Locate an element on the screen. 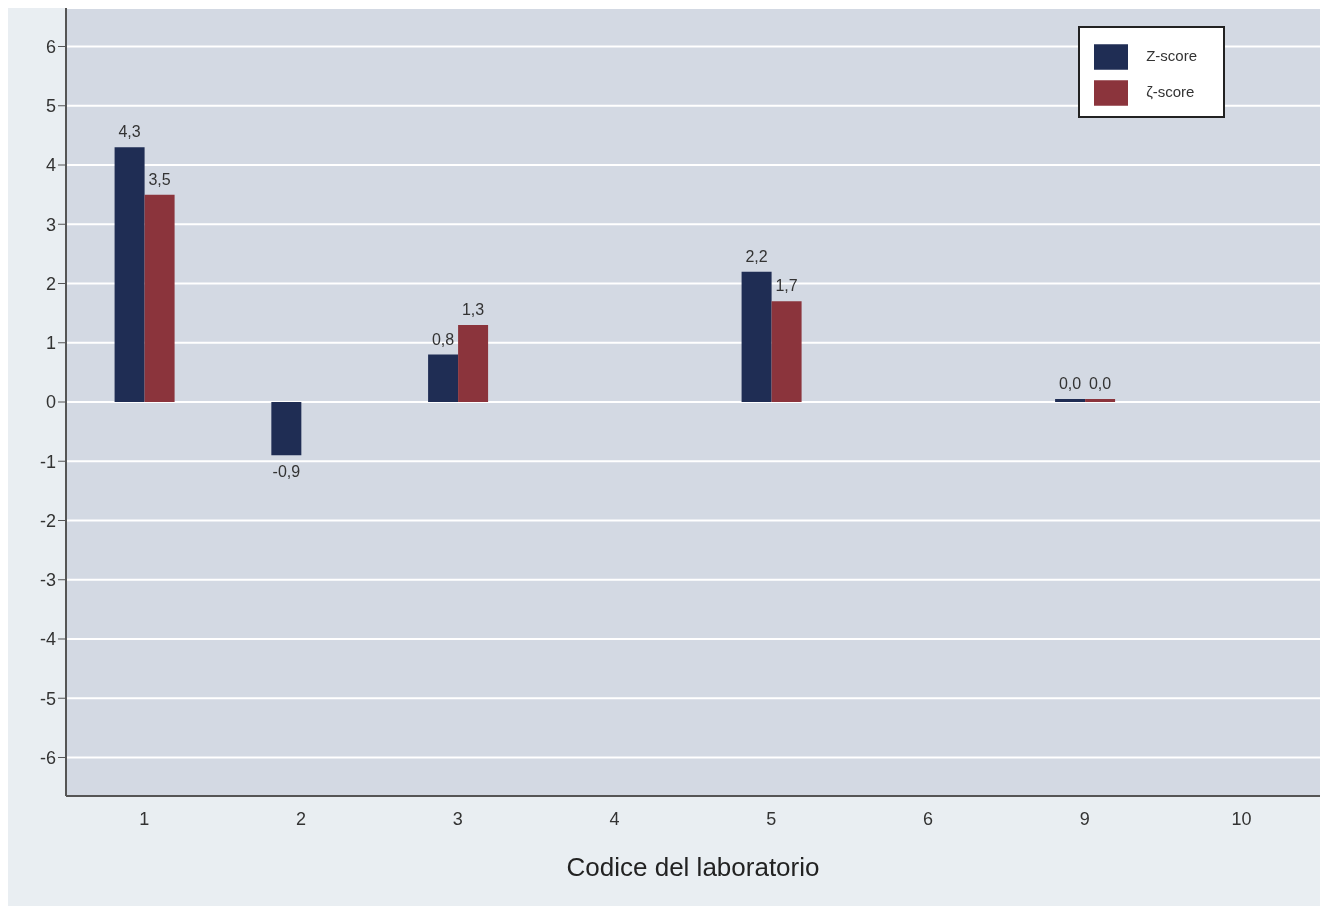 The image size is (1328, 914). x-tick-label: 9 is located at coordinates (1084, 818).